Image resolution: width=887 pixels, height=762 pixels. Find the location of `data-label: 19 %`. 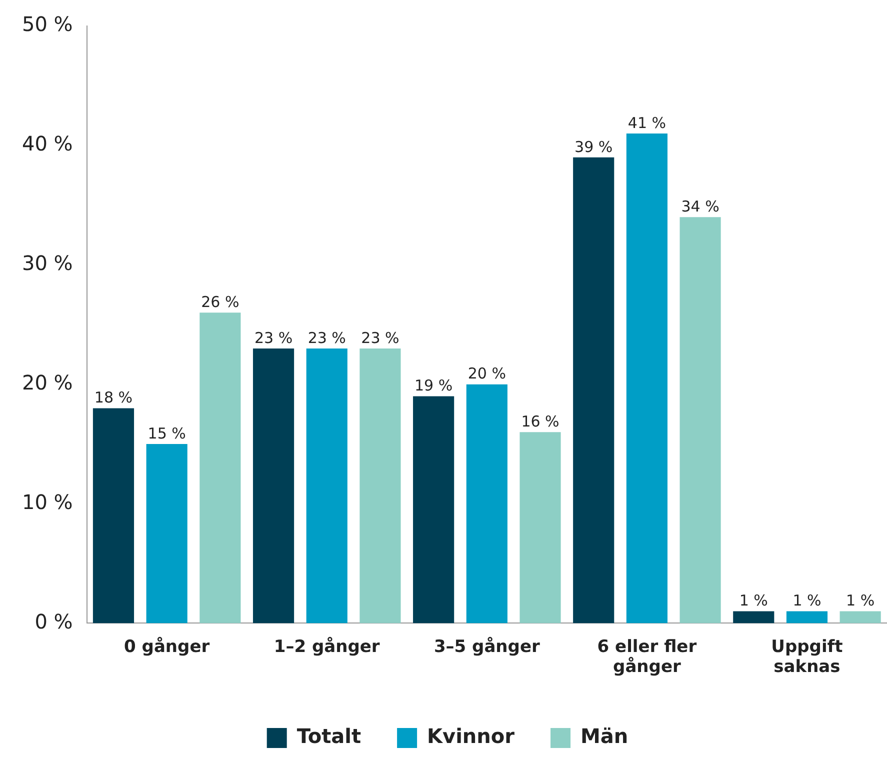

data-label: 19 % is located at coordinates (433, 385).